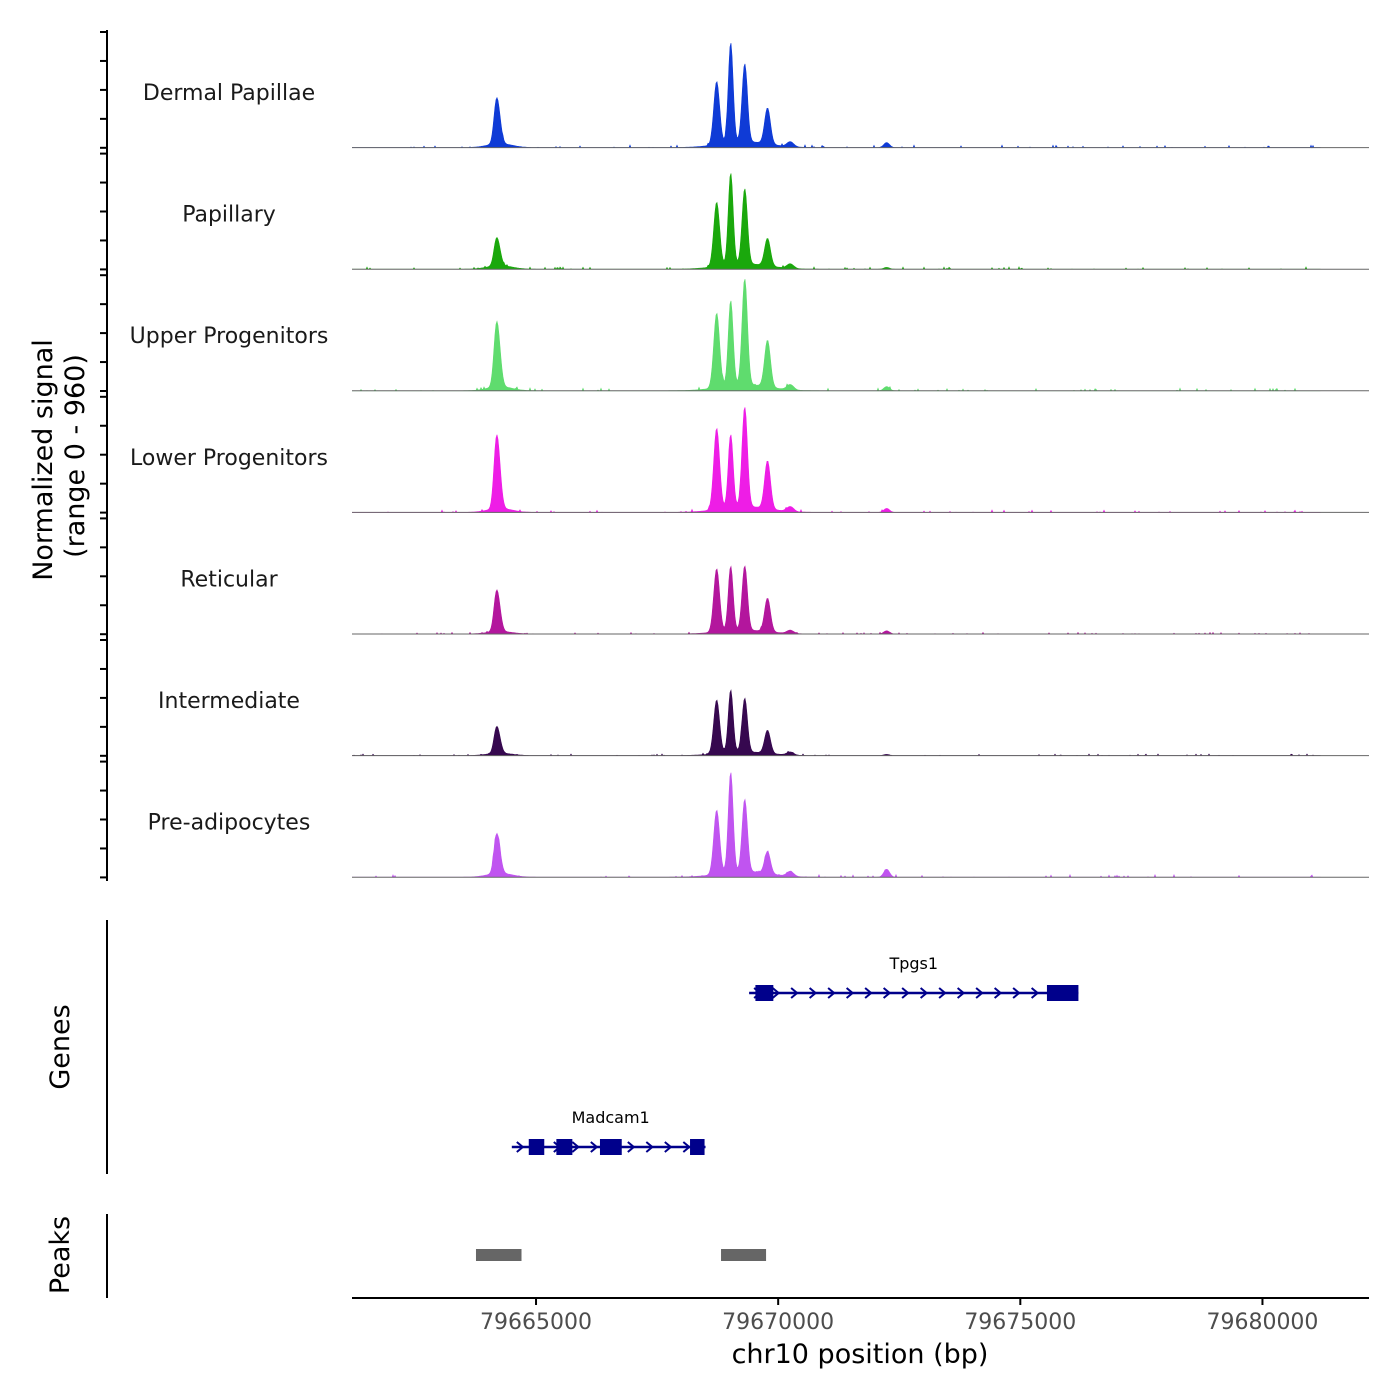  I want to click on genes-panel: Genes Tpgs1 Madcam1, so click(562, 1047).